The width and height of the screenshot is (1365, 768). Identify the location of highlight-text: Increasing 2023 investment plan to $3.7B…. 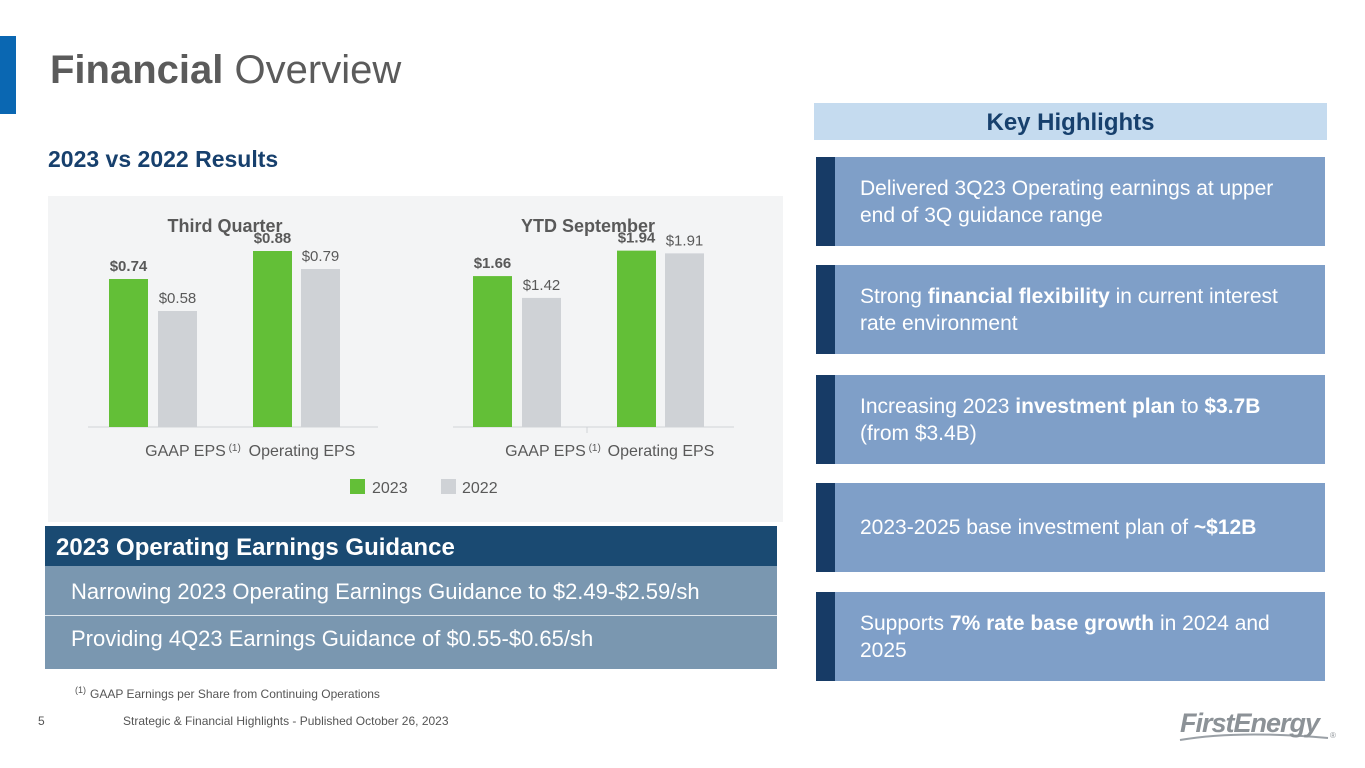
(1060, 419).